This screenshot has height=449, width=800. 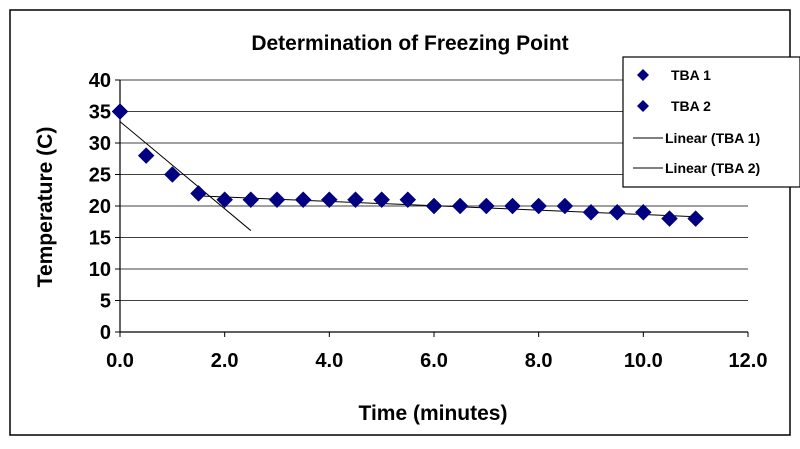 I want to click on legend: TBA 1 TBA 2 Linear (TBA 1) Linear (TBA 2), so click(x=711, y=122).